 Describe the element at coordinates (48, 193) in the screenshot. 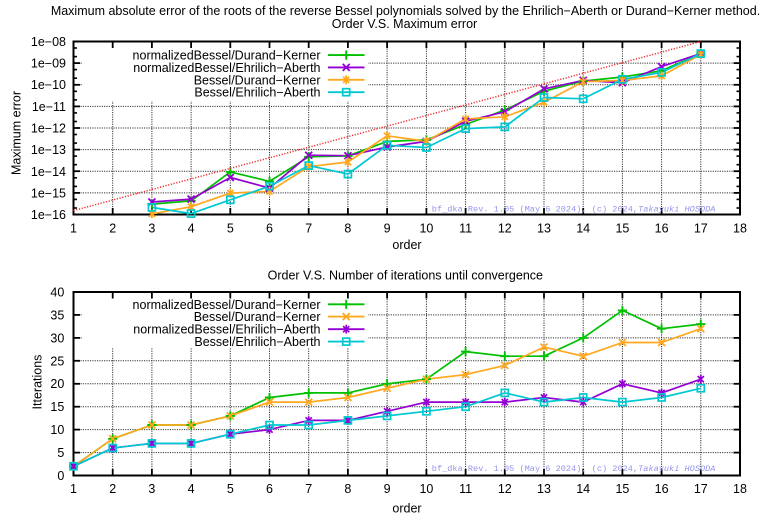

I see `svg-text: 1e−15` at that location.